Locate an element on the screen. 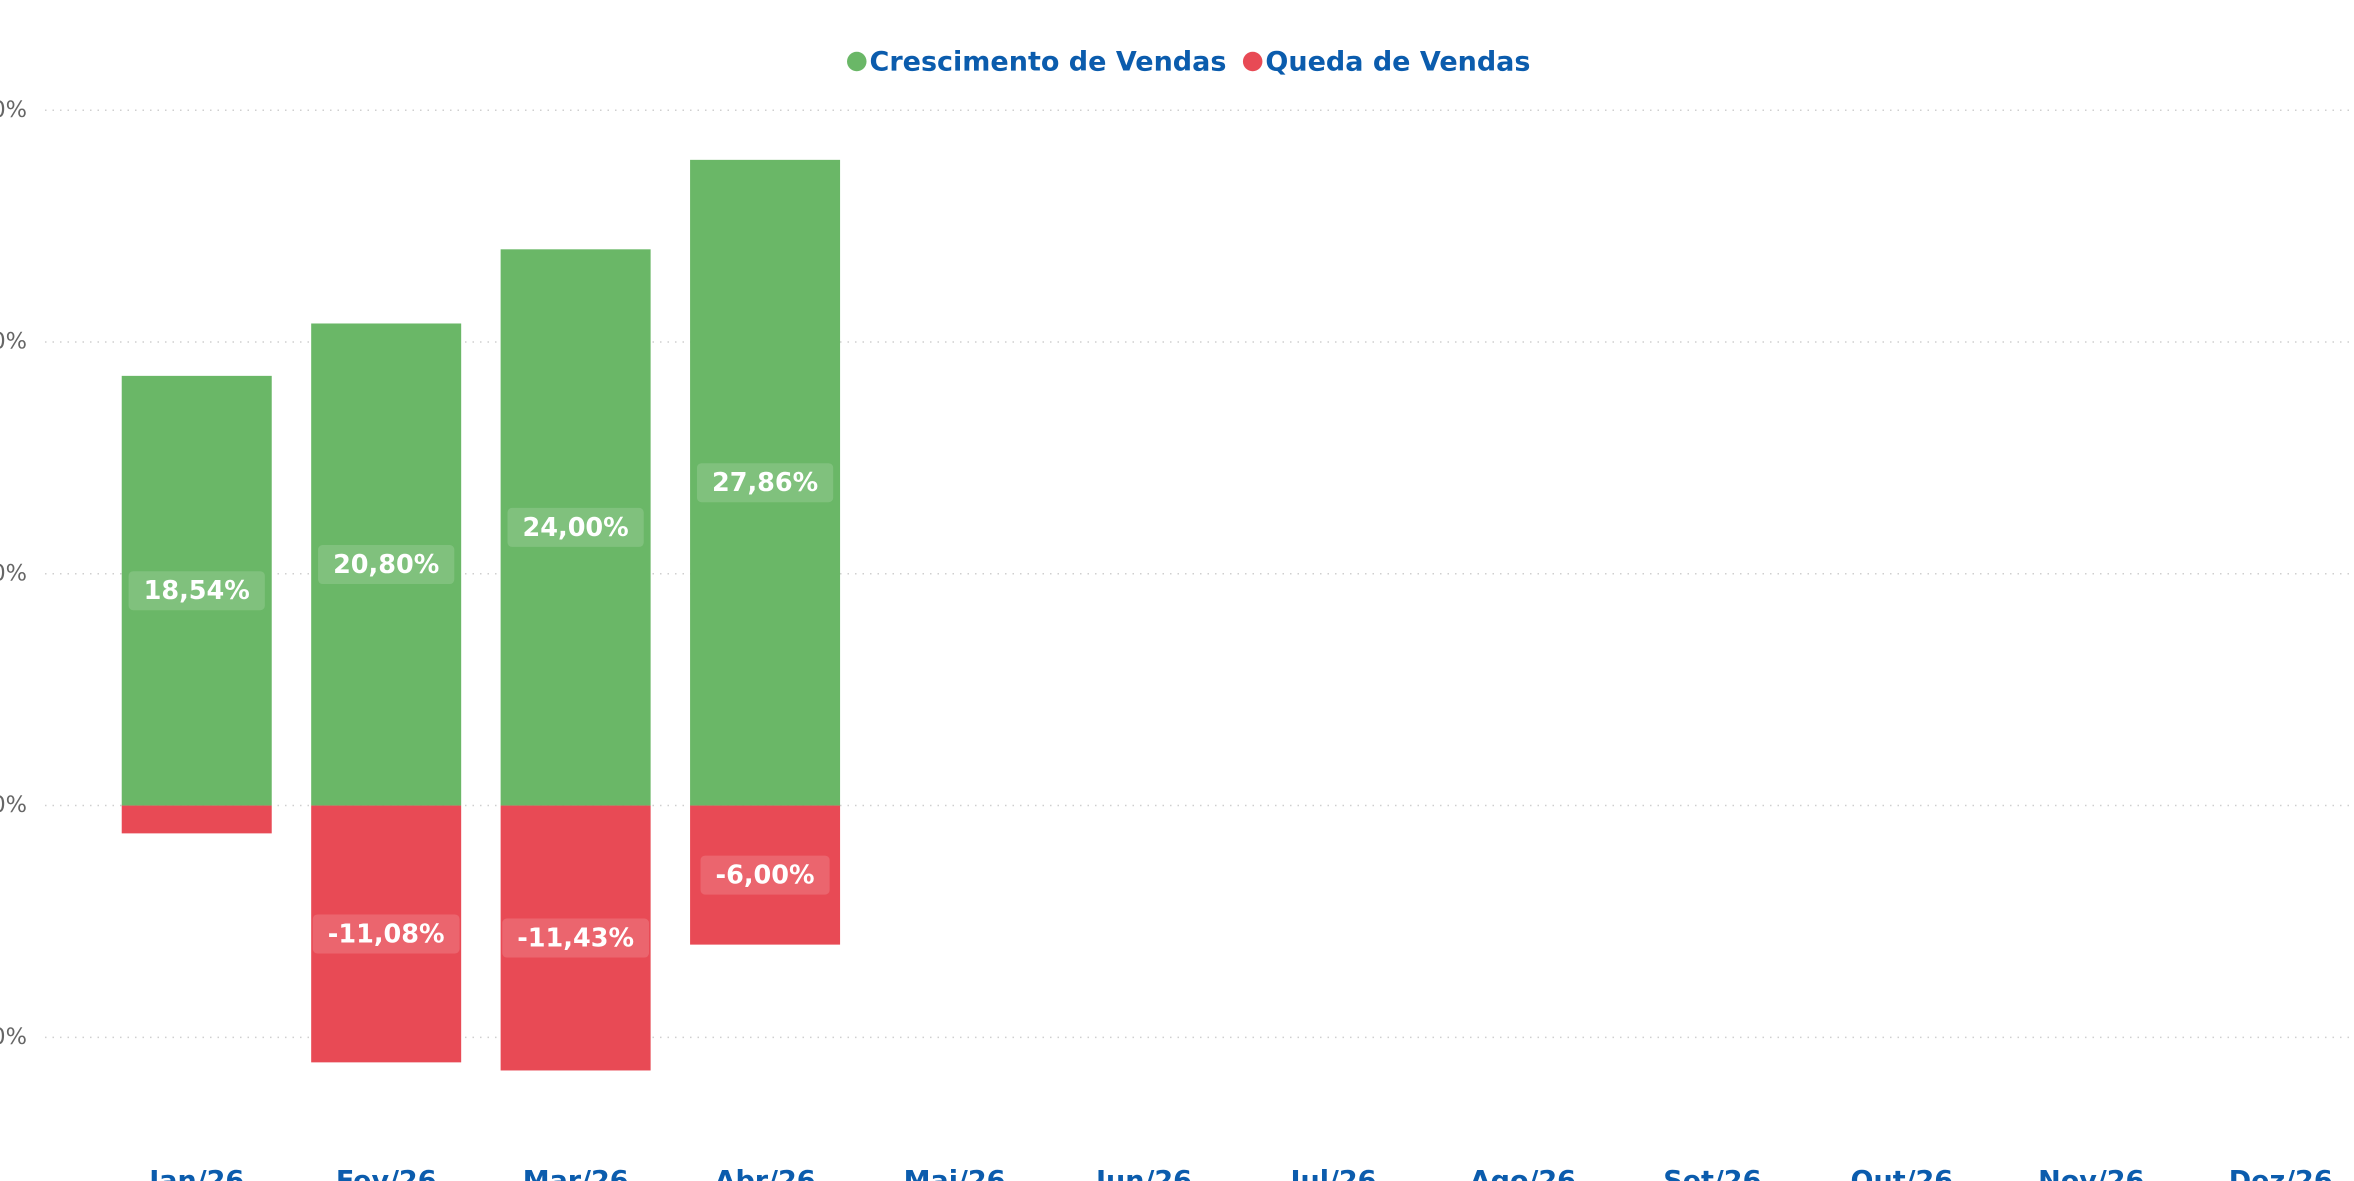  x-tick-label: Mai/26 is located at coordinates (955, 1173).